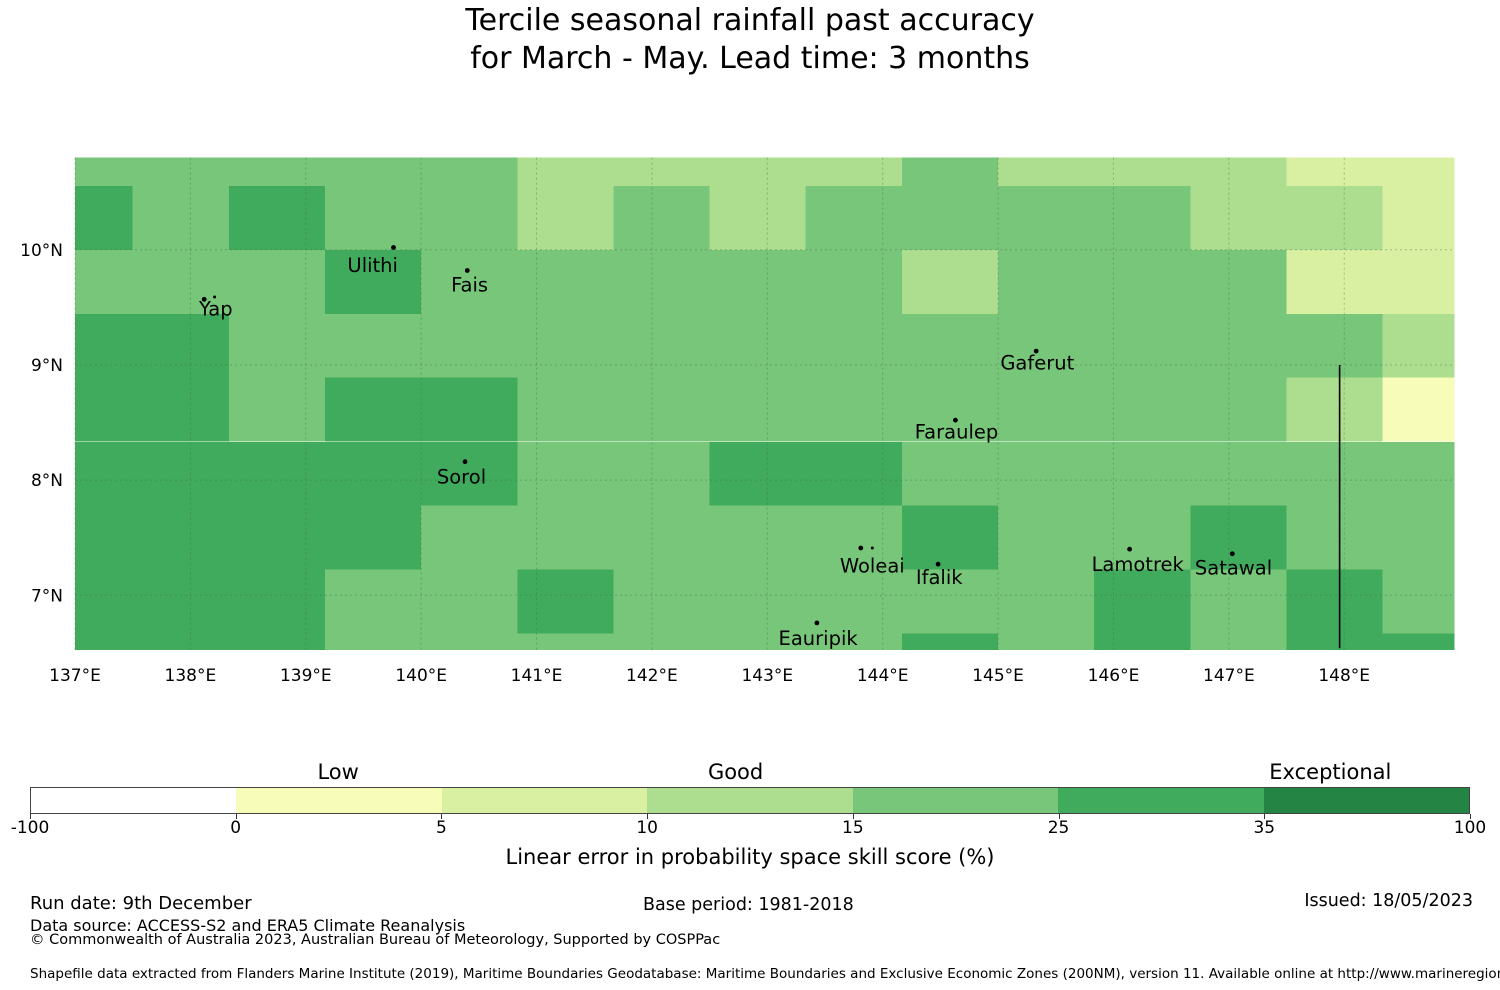 This screenshot has height=990, width=1500. What do you see at coordinates (191, 676) in the screenshot?
I see `x-tick-label: 138°E` at bounding box center [191, 676].